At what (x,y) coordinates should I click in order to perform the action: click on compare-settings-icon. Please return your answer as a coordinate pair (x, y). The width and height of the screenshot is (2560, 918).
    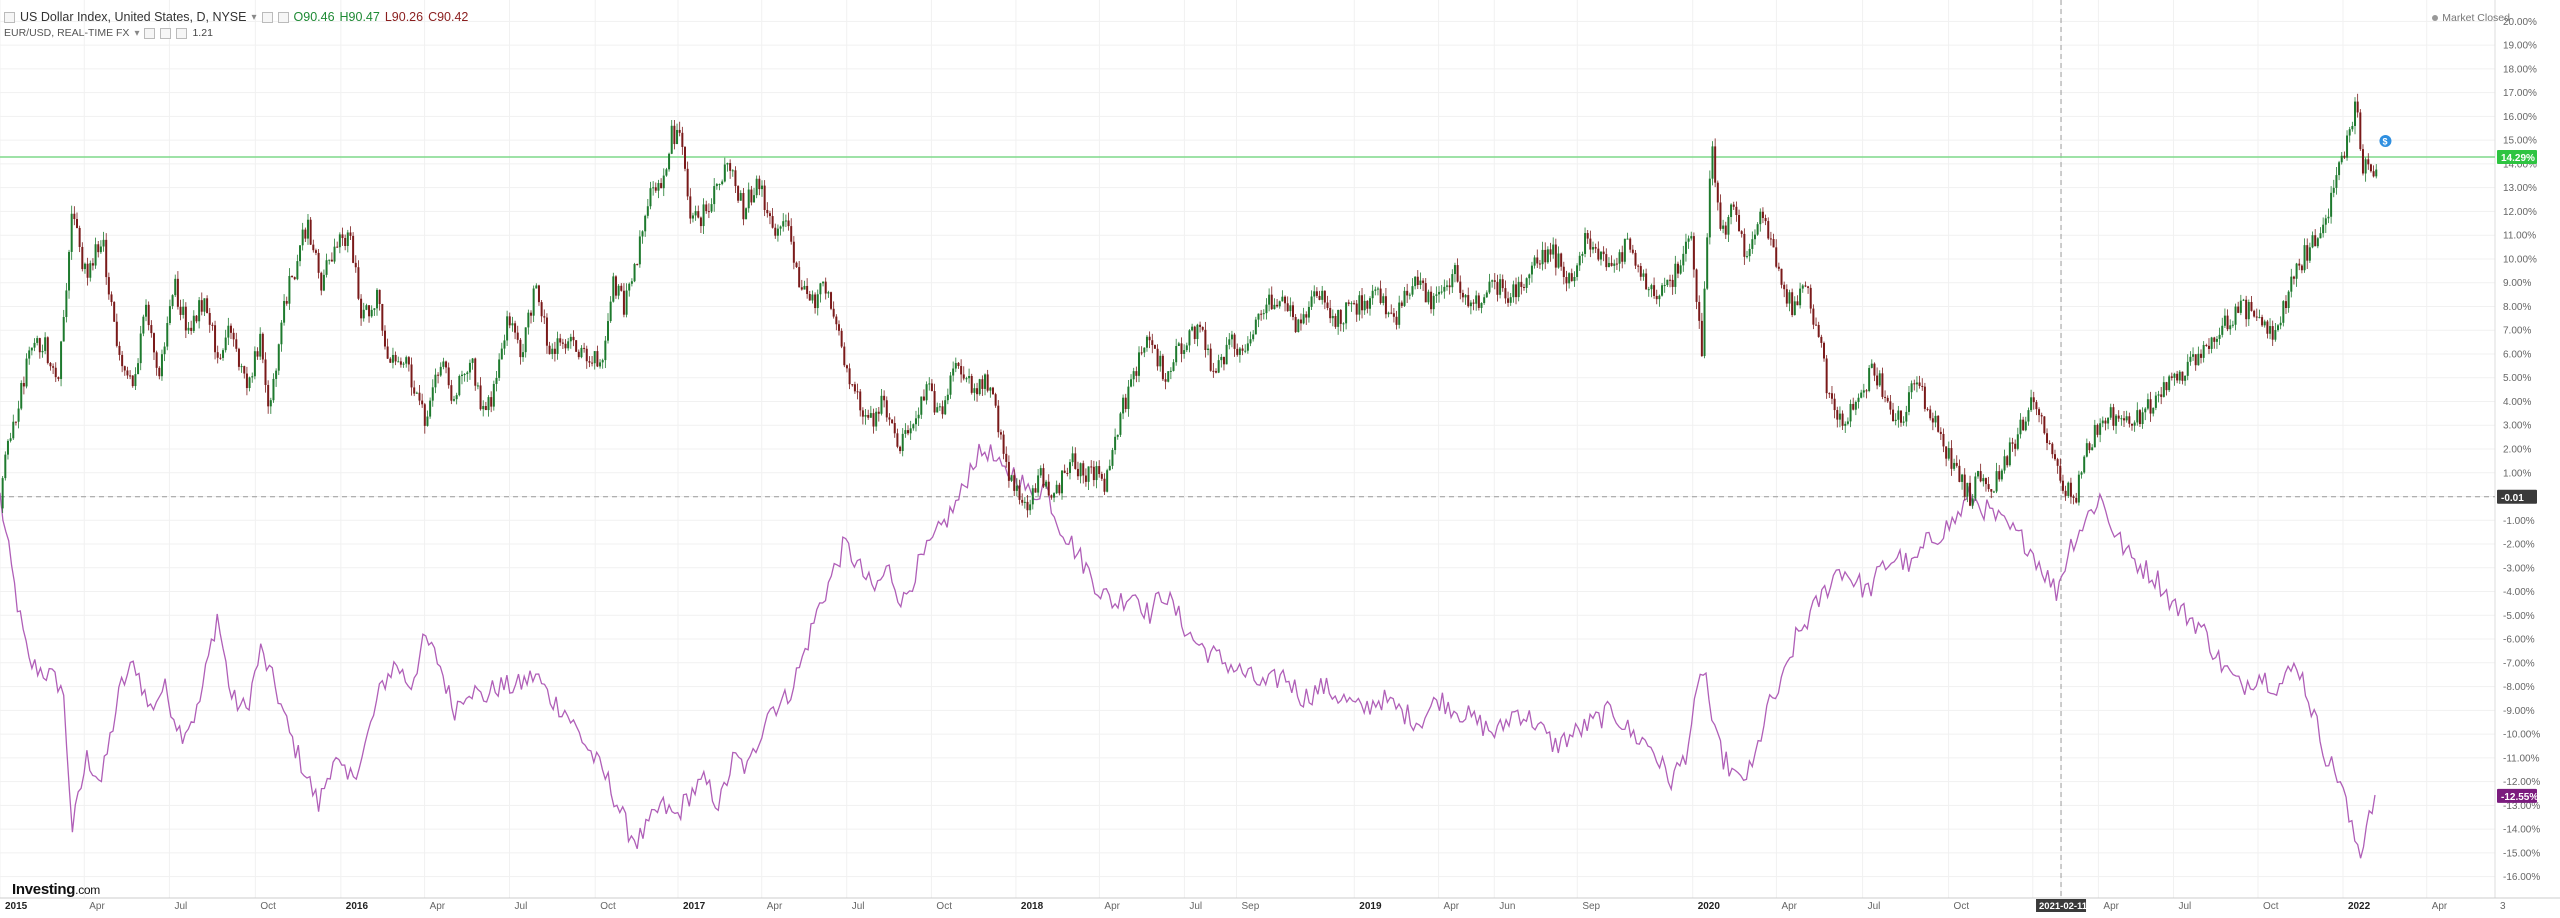
    Looking at the image, I should click on (150, 33).